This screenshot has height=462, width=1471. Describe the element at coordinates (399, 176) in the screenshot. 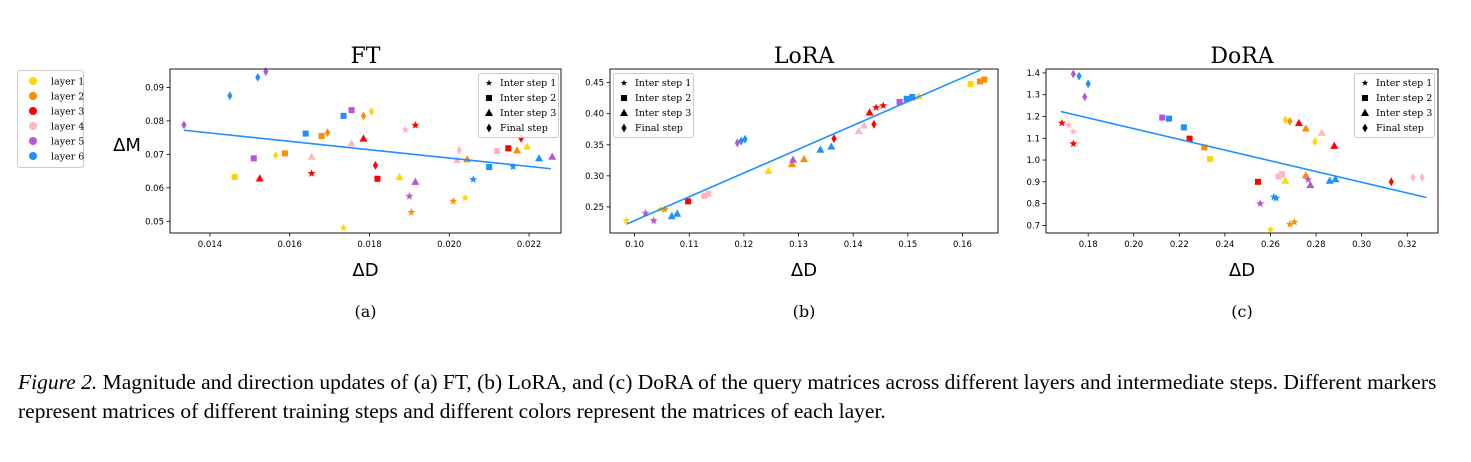

I see `data-point-layer-1-triangle` at that location.